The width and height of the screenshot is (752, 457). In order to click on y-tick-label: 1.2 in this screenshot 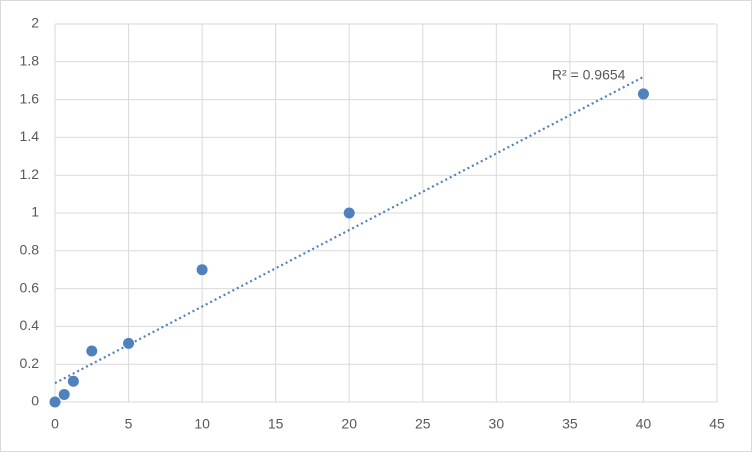, I will do `click(30, 174)`.